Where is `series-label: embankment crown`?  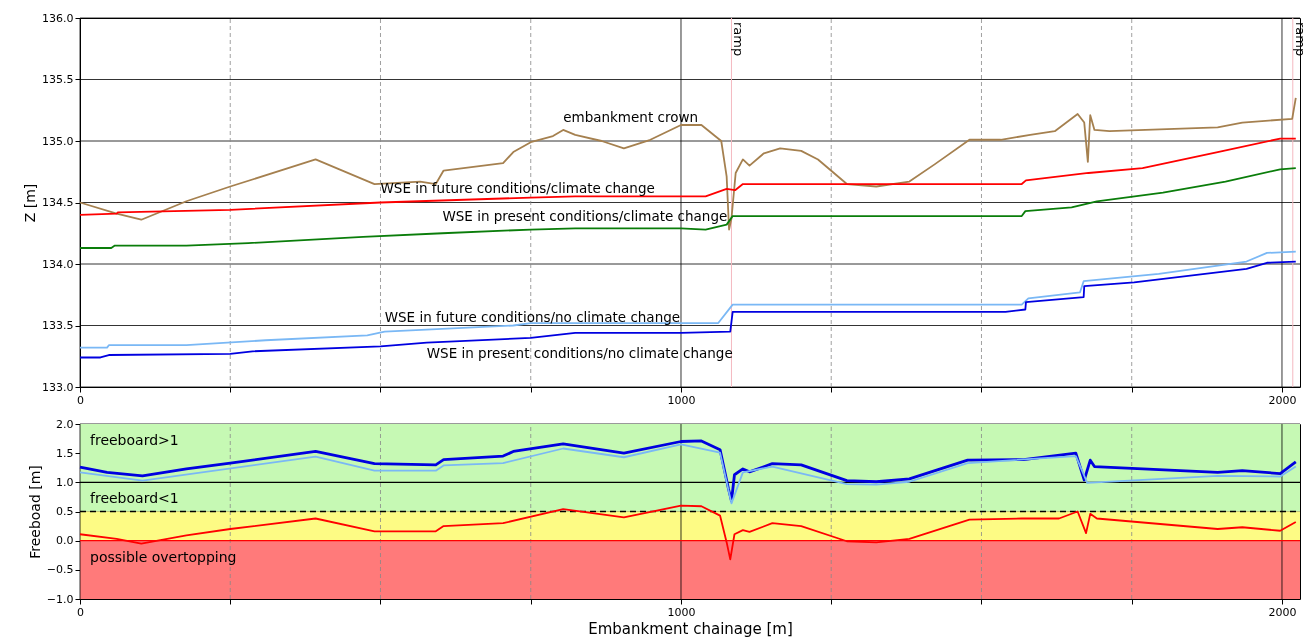 series-label: embankment crown is located at coordinates (630, 116).